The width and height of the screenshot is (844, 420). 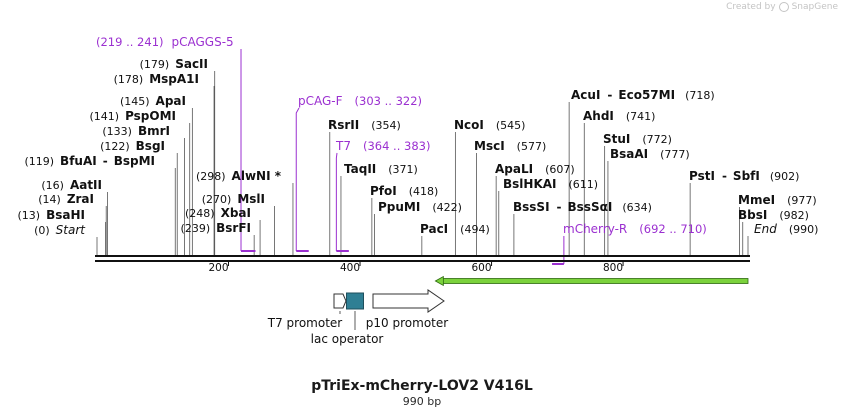 What do you see at coordinates (420, 207) in the screenshot?
I see `enzyme-site: PpuMI (422)` at bounding box center [420, 207].